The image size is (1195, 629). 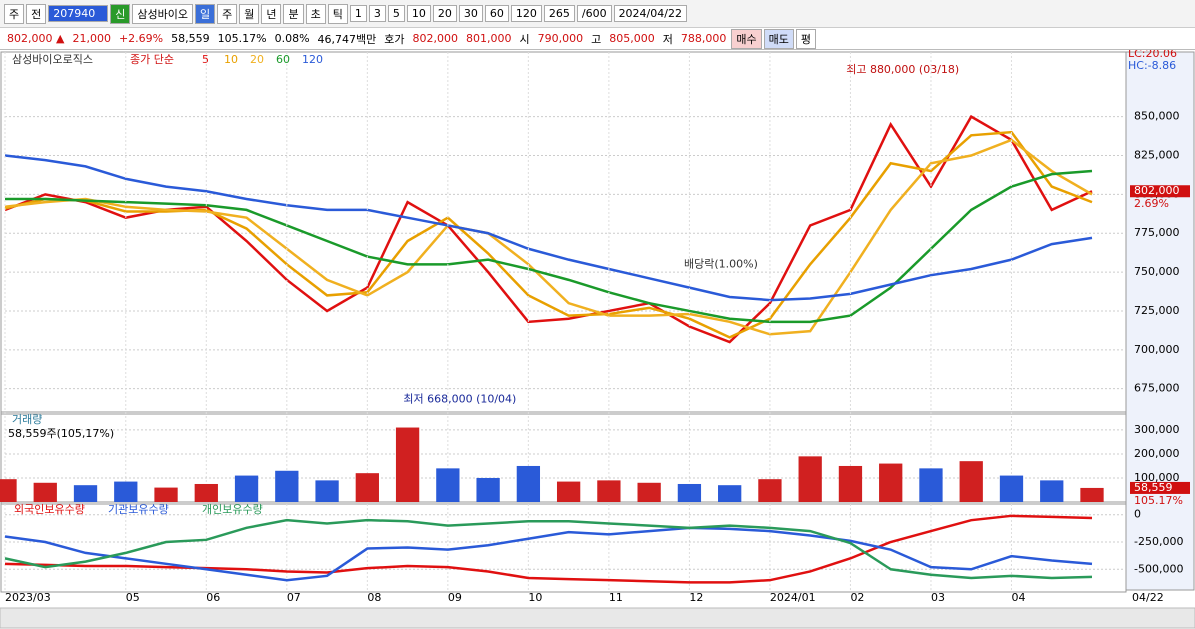 What do you see at coordinates (1158, 500) in the screenshot?
I see `current-change: 105.17%` at bounding box center [1158, 500].